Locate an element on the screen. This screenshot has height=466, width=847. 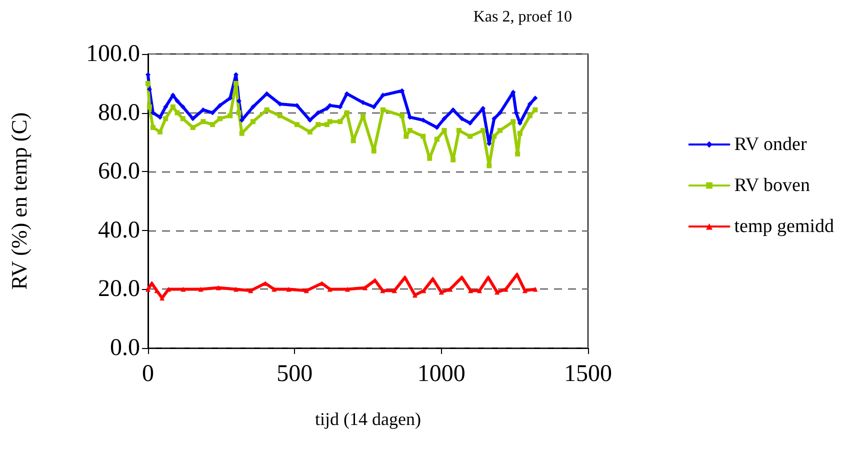
x-tick-label: 0 is located at coordinates (148, 374).